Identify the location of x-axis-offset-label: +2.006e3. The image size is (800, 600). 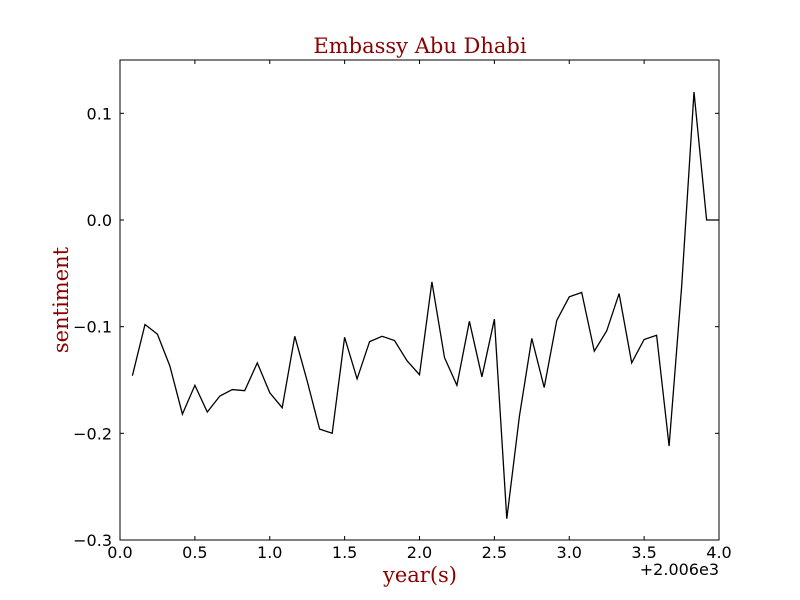
(679, 569).